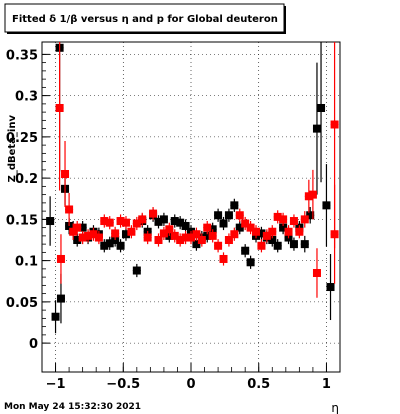  Describe the element at coordinates (335, 407) in the screenshot. I see `x-axis-label: η` at that location.